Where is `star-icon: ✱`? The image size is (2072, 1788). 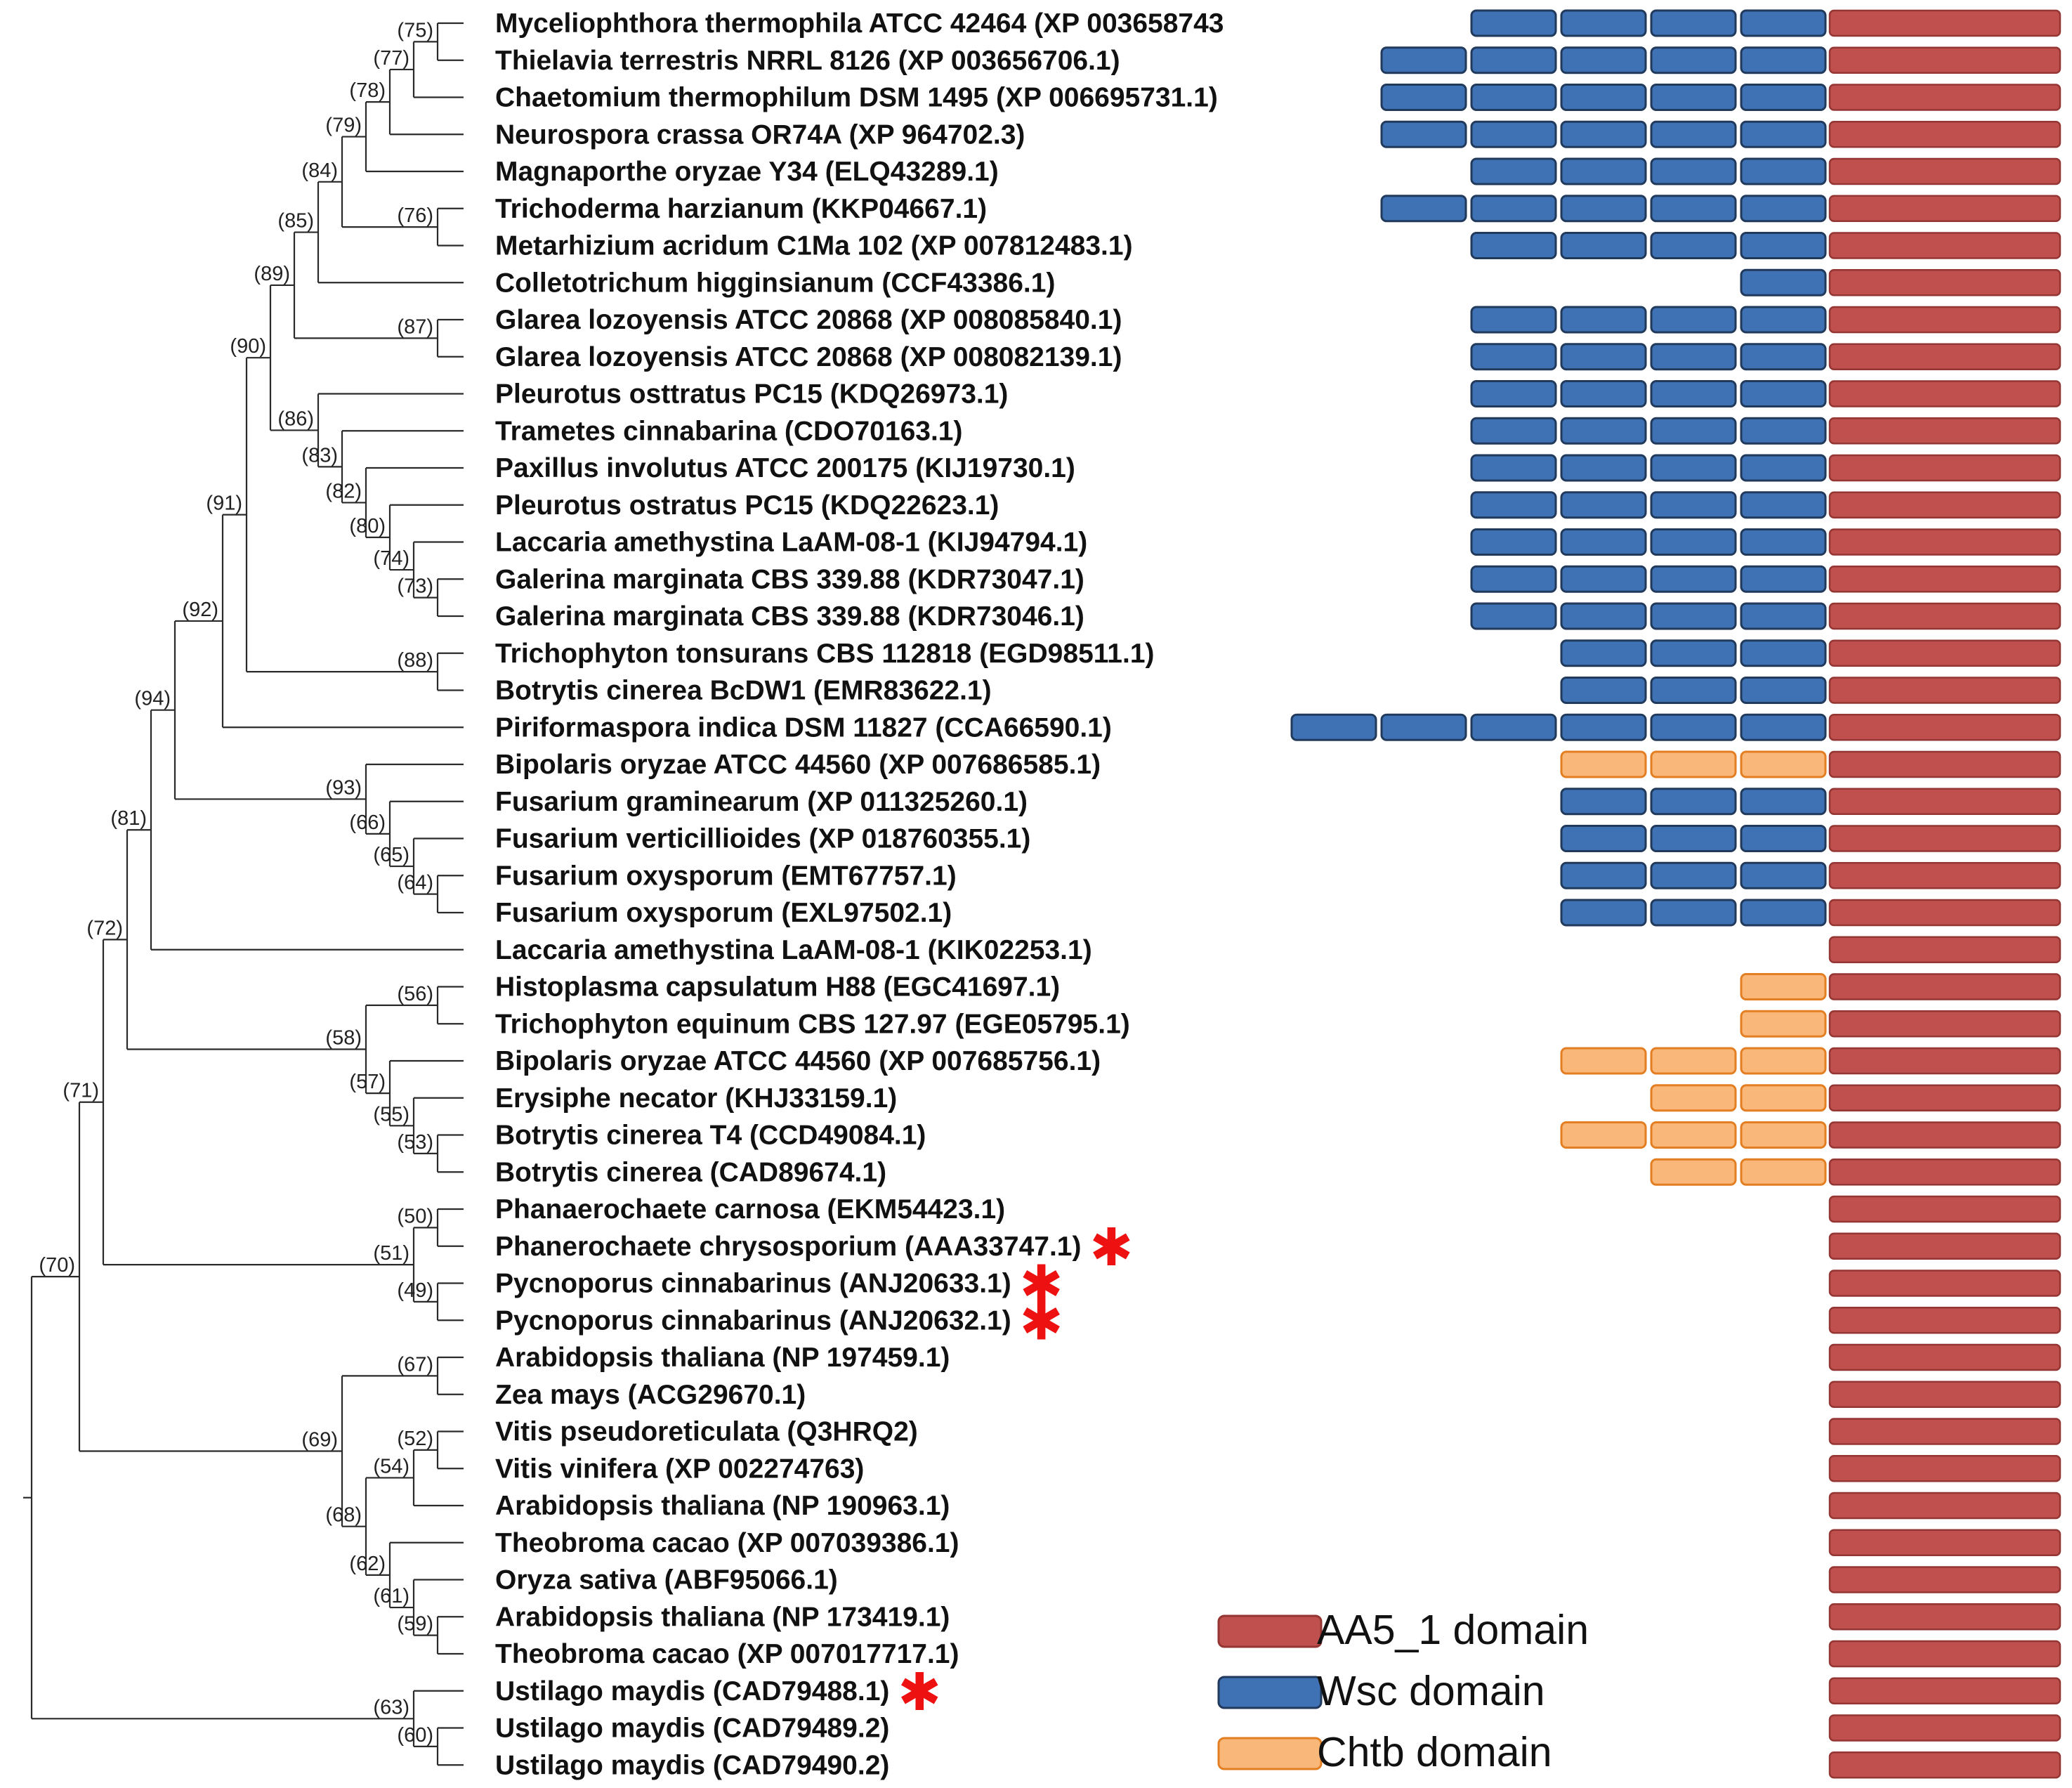 star-icon: ✱ is located at coordinates (920, 1692).